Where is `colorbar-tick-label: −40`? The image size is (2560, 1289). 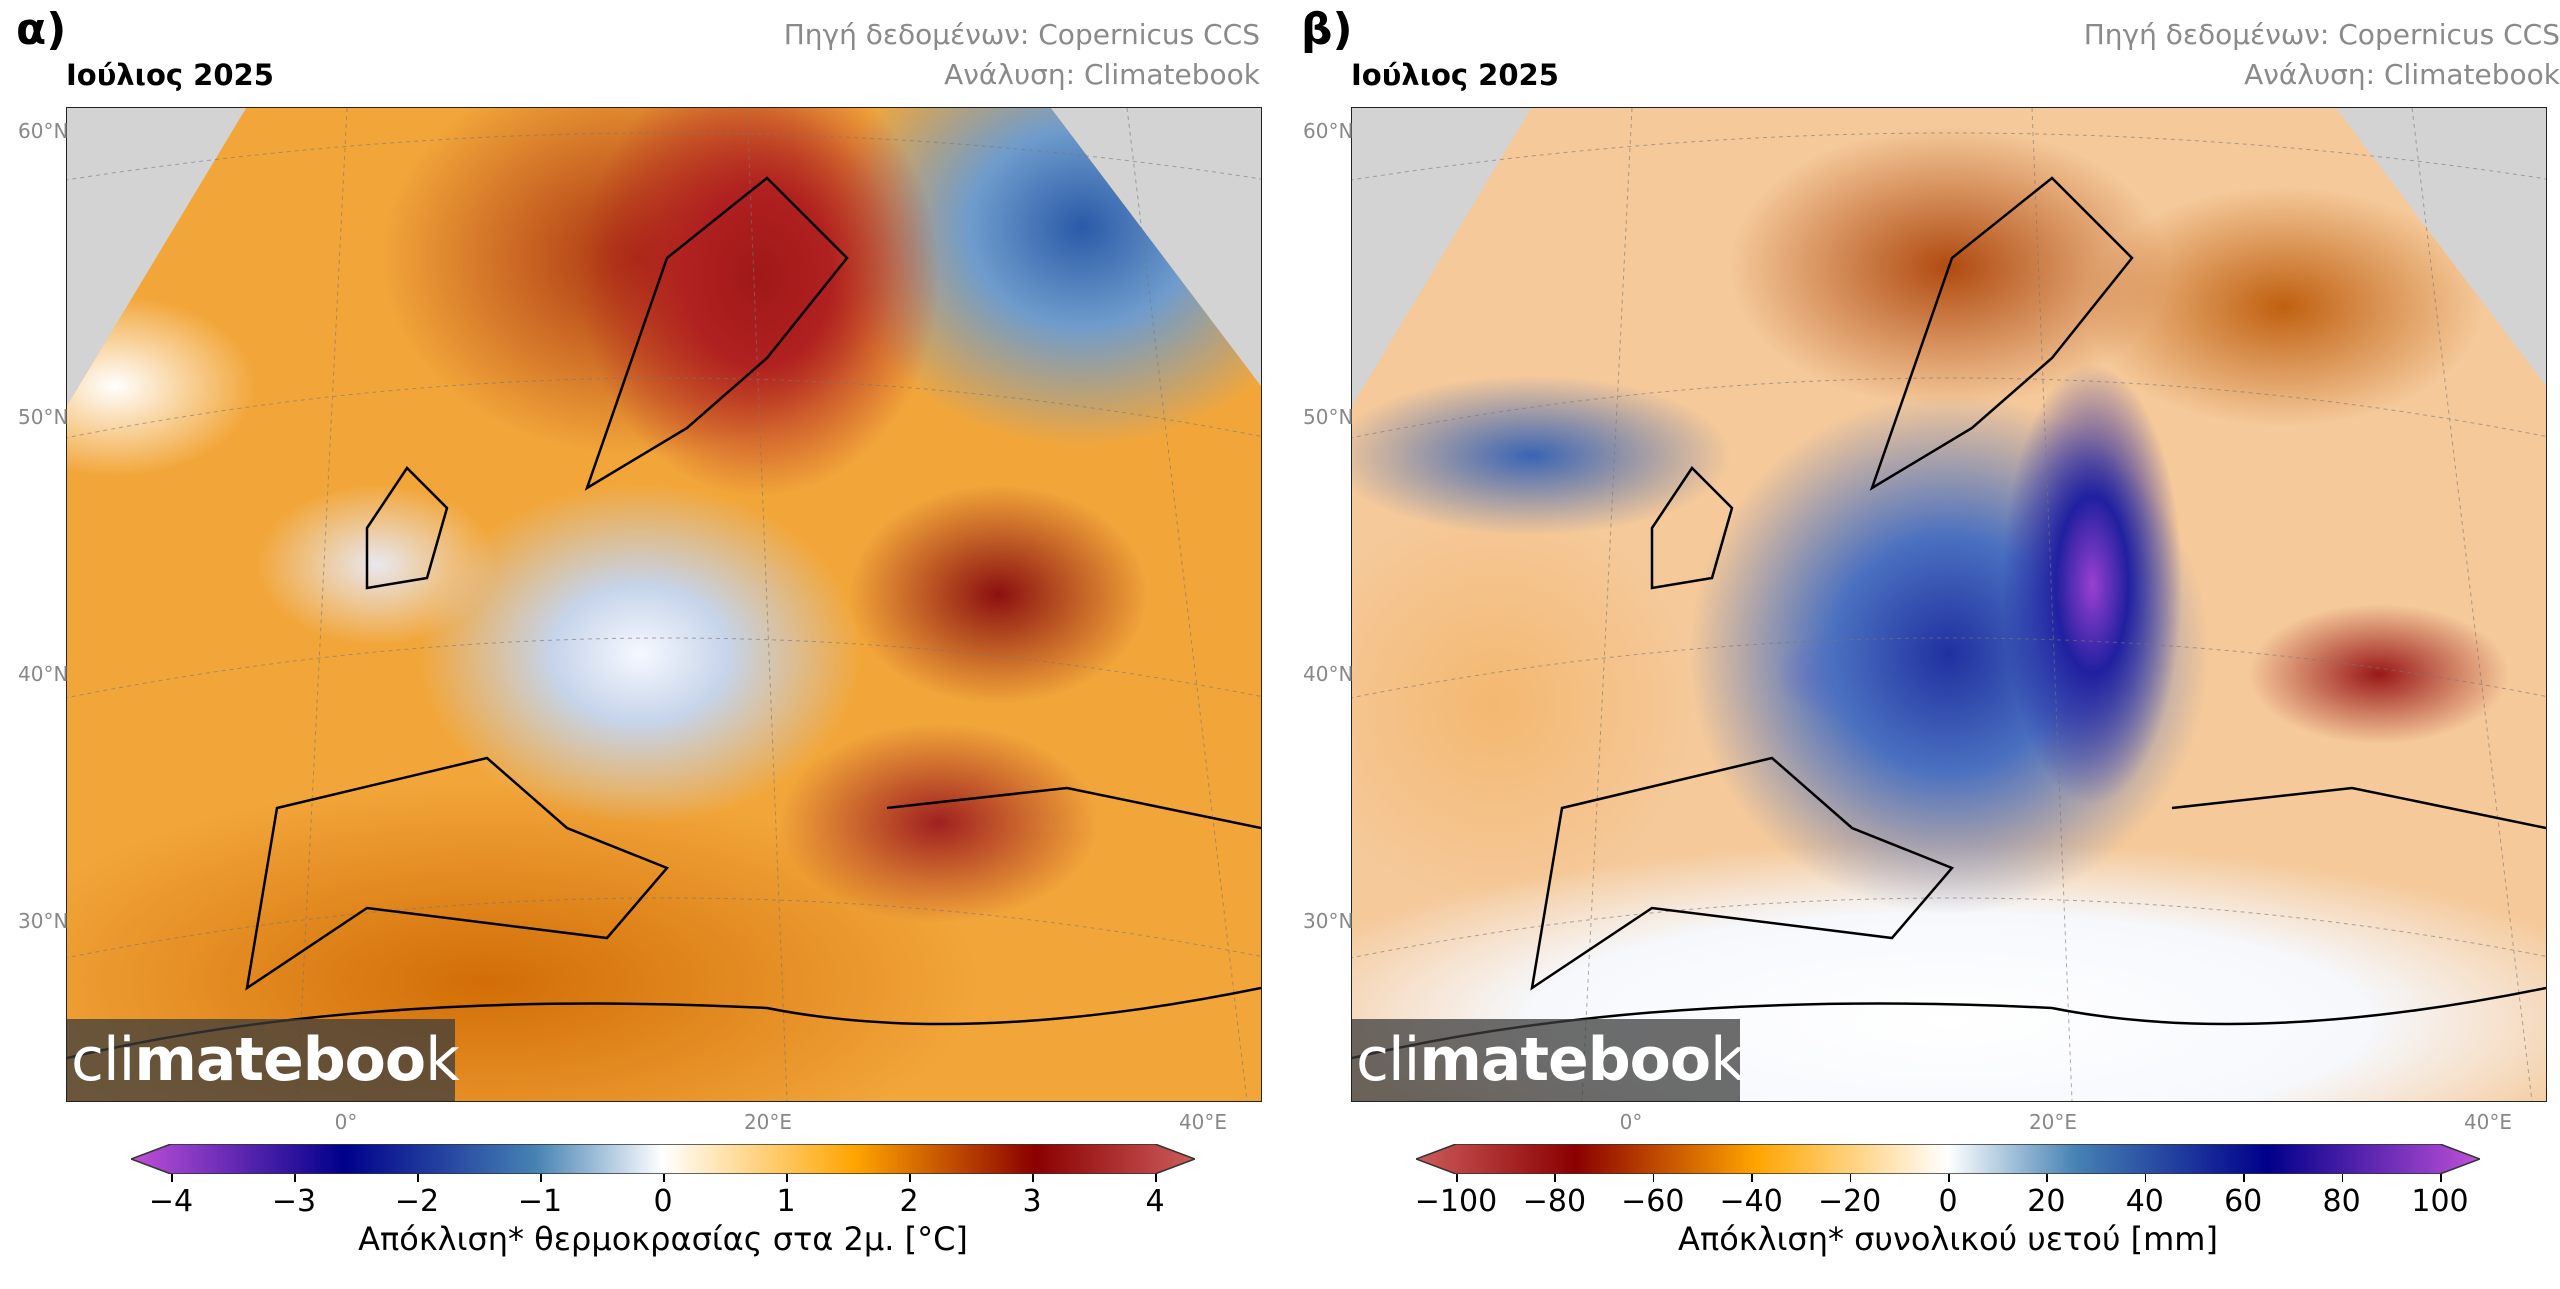 colorbar-tick-label: −40 is located at coordinates (1751, 1201).